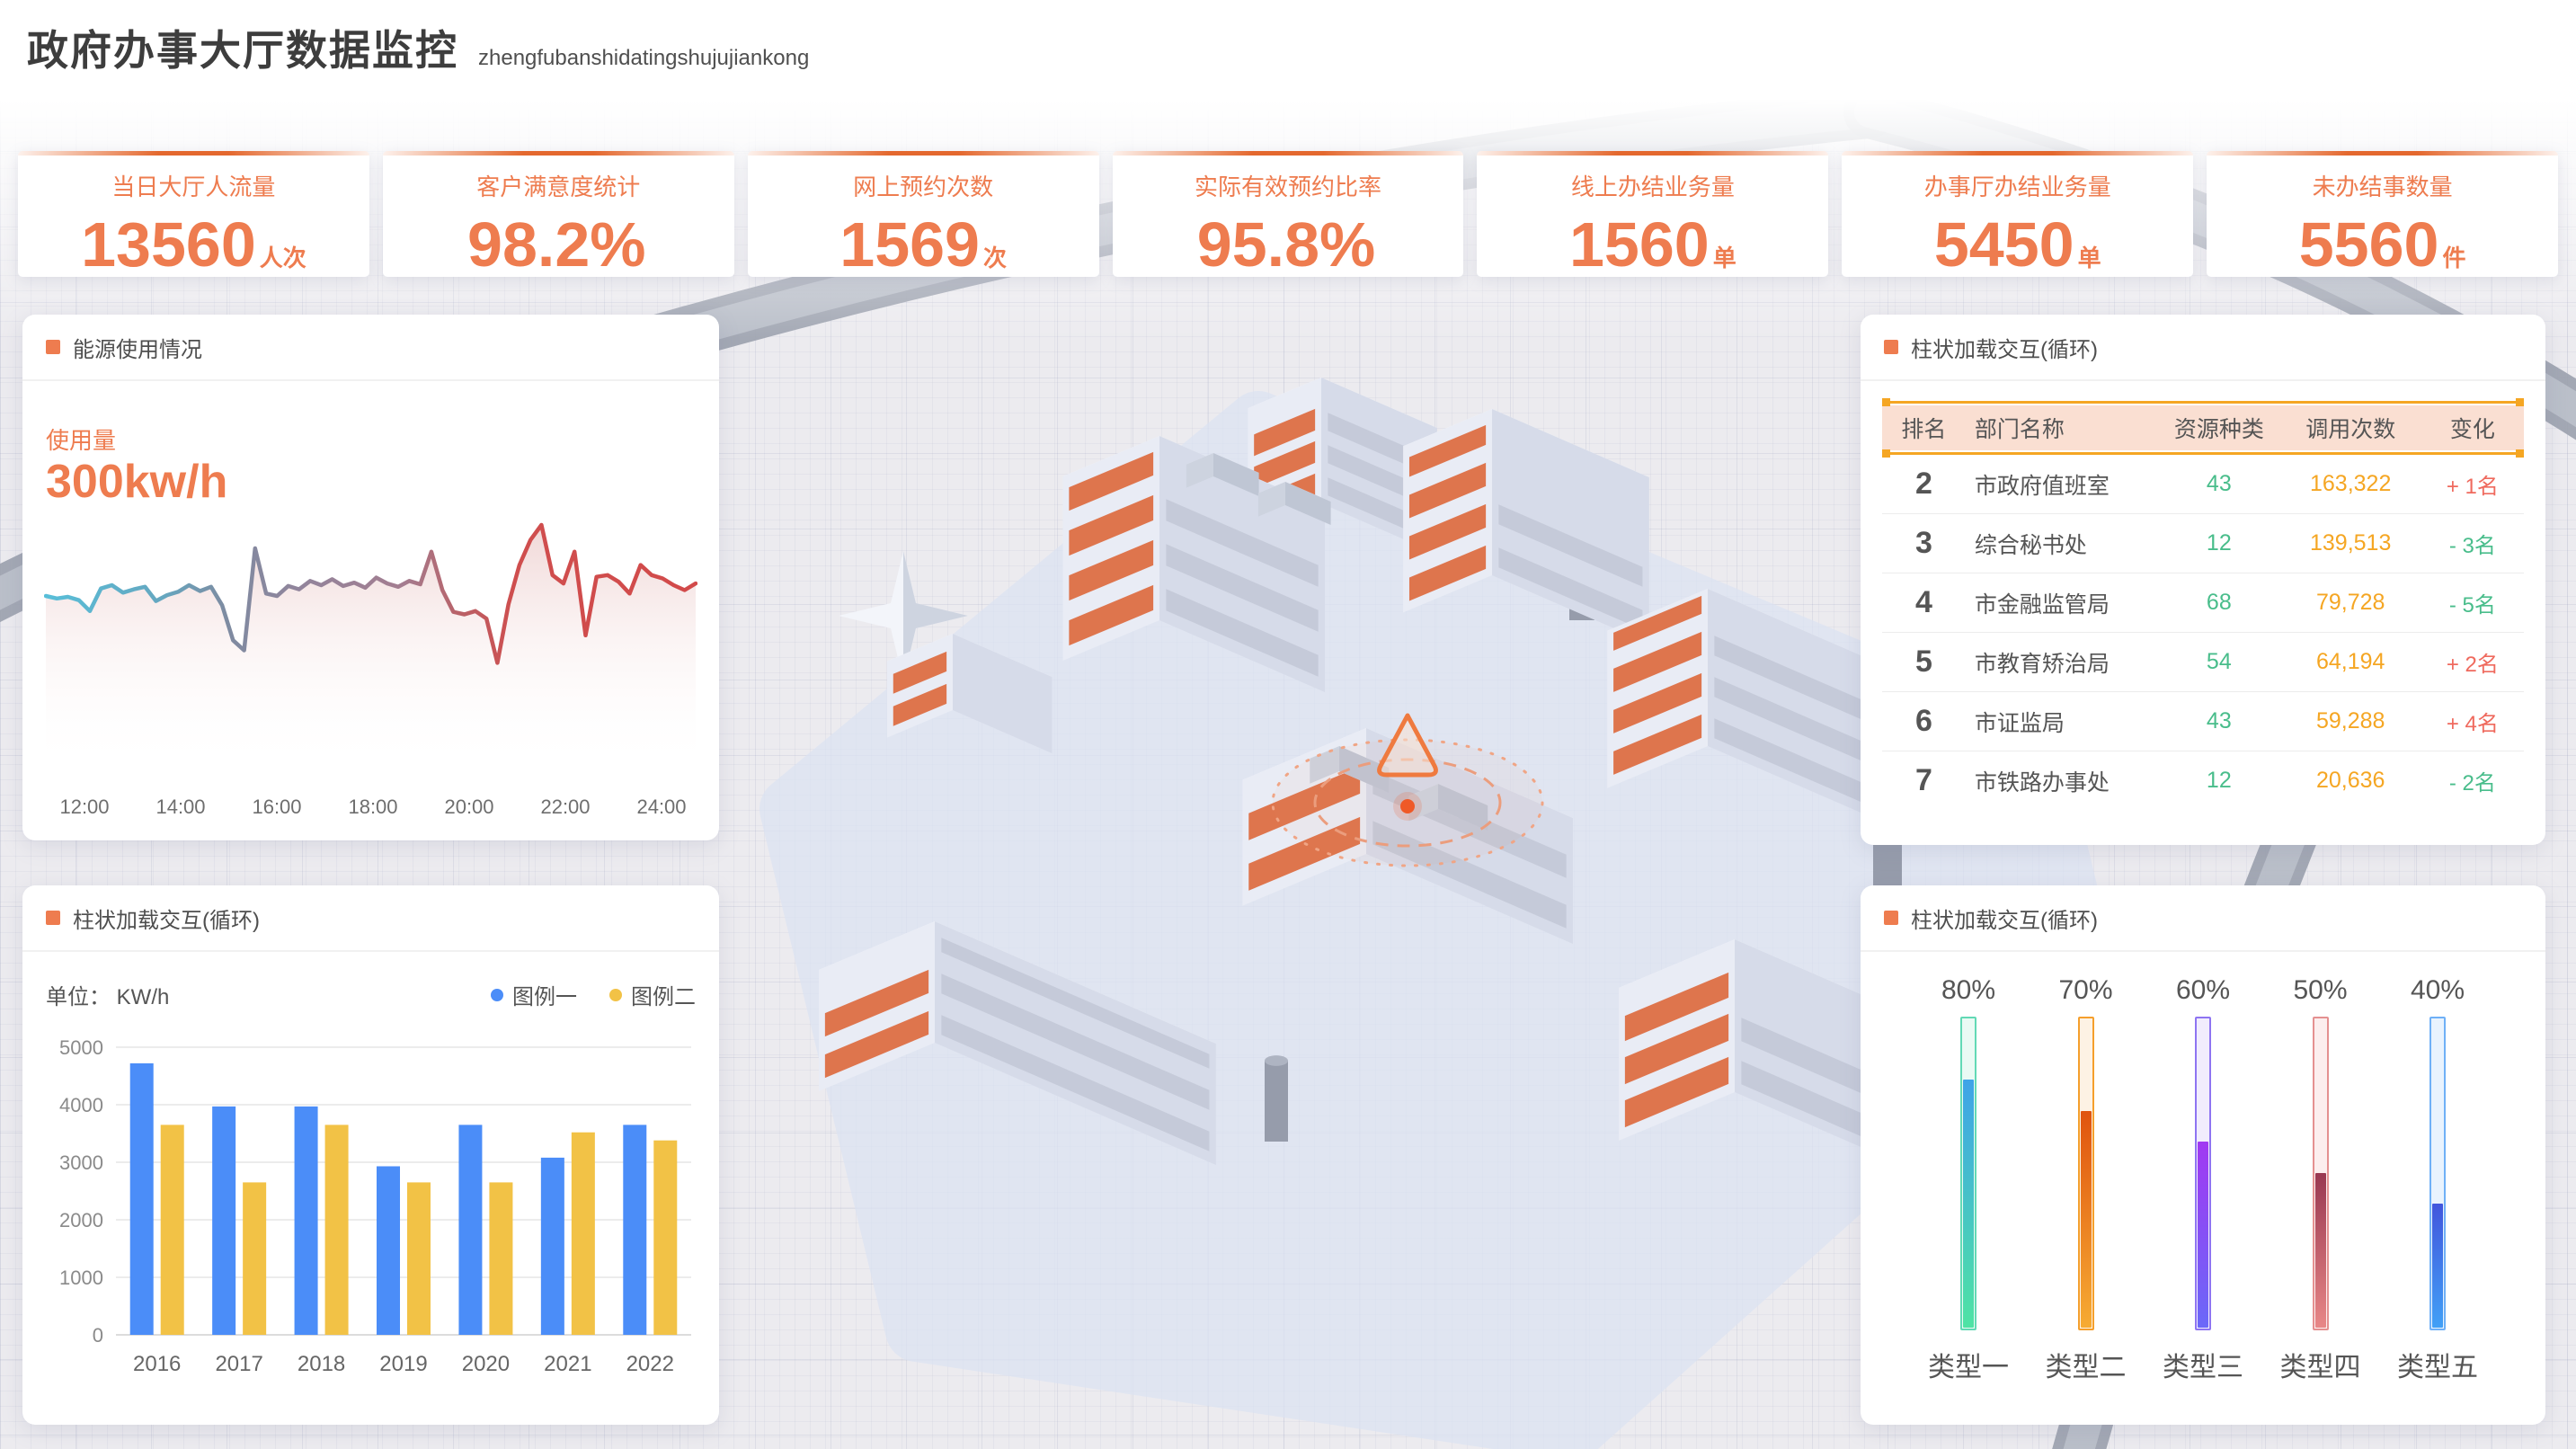 The width and height of the screenshot is (2576, 1449). I want to click on legend-item-series1: 图例一, so click(534, 994).